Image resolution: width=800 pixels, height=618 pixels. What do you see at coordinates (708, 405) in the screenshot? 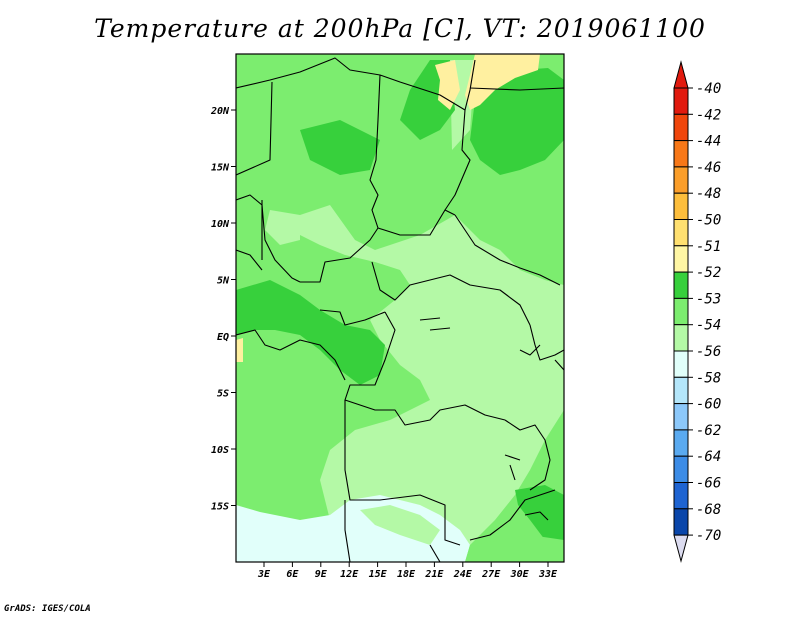
I see `colorbar-label: -60` at bounding box center [708, 405].